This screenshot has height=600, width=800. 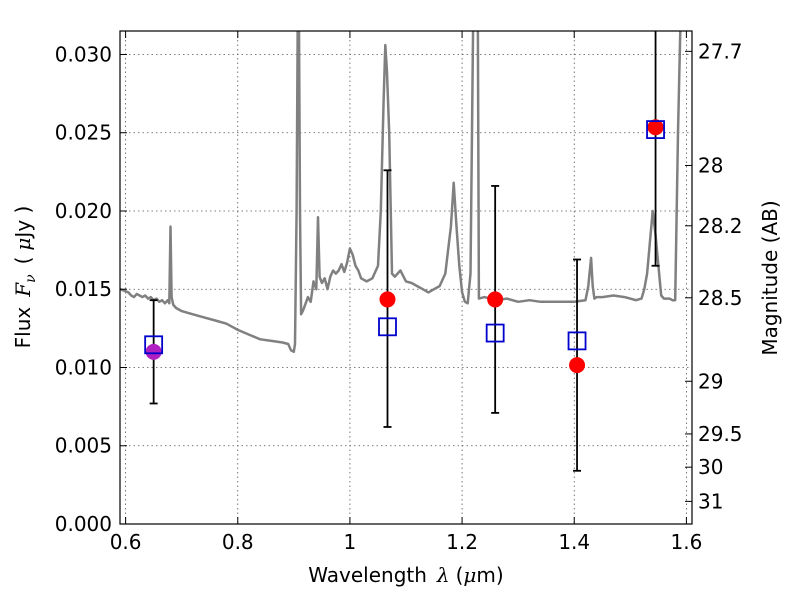 What do you see at coordinates (710, 165) in the screenshot?
I see `y2-tick-label: 28` at bounding box center [710, 165].